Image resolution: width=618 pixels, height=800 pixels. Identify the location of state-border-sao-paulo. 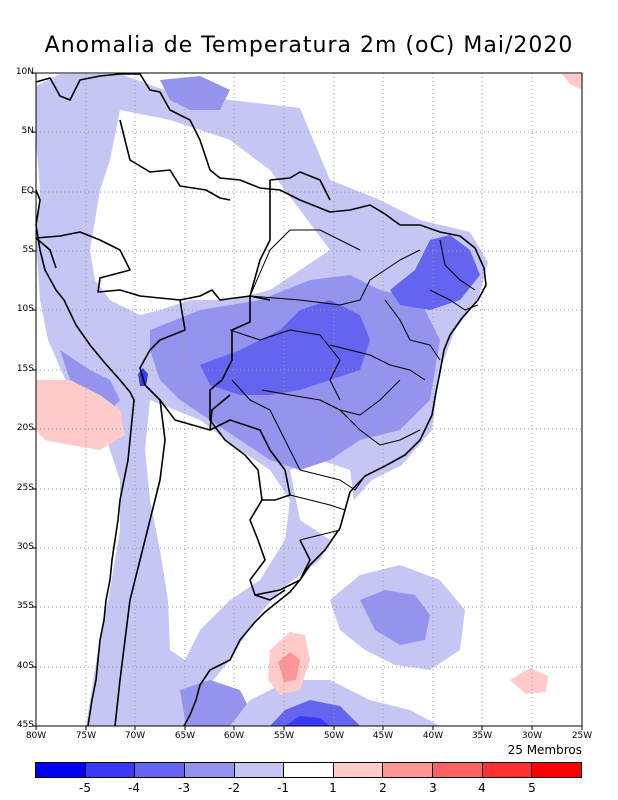
(332, 480).